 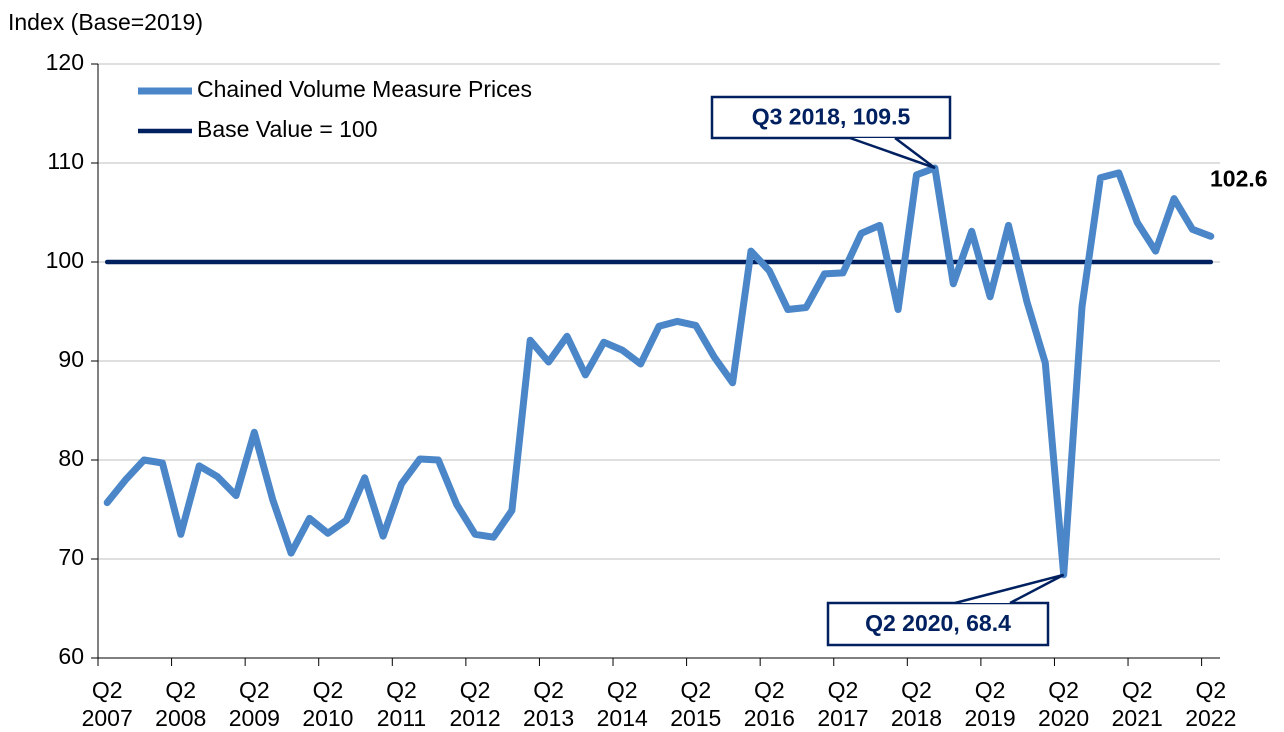 What do you see at coordinates (769, 704) in the screenshot?
I see `x-tick-label: Q2 2016` at bounding box center [769, 704].